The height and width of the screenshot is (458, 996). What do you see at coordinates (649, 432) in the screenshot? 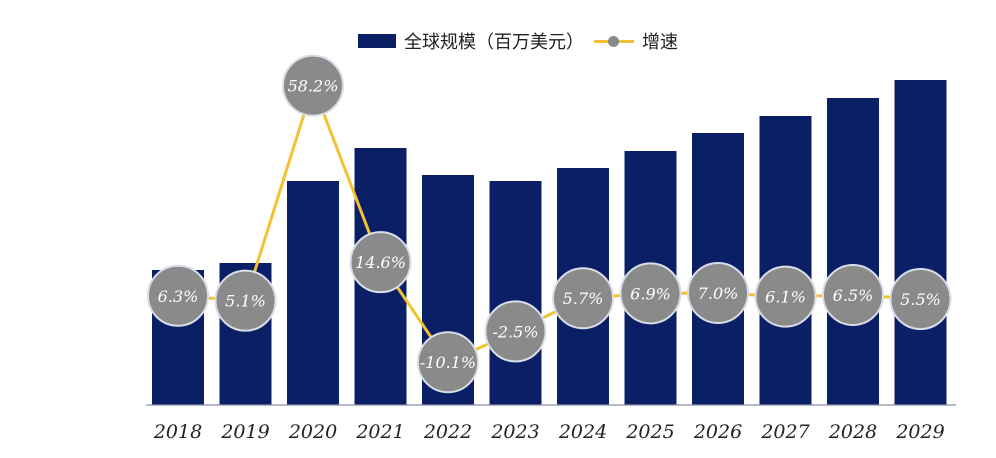
I see `x-tick-label: 2025` at bounding box center [649, 432].